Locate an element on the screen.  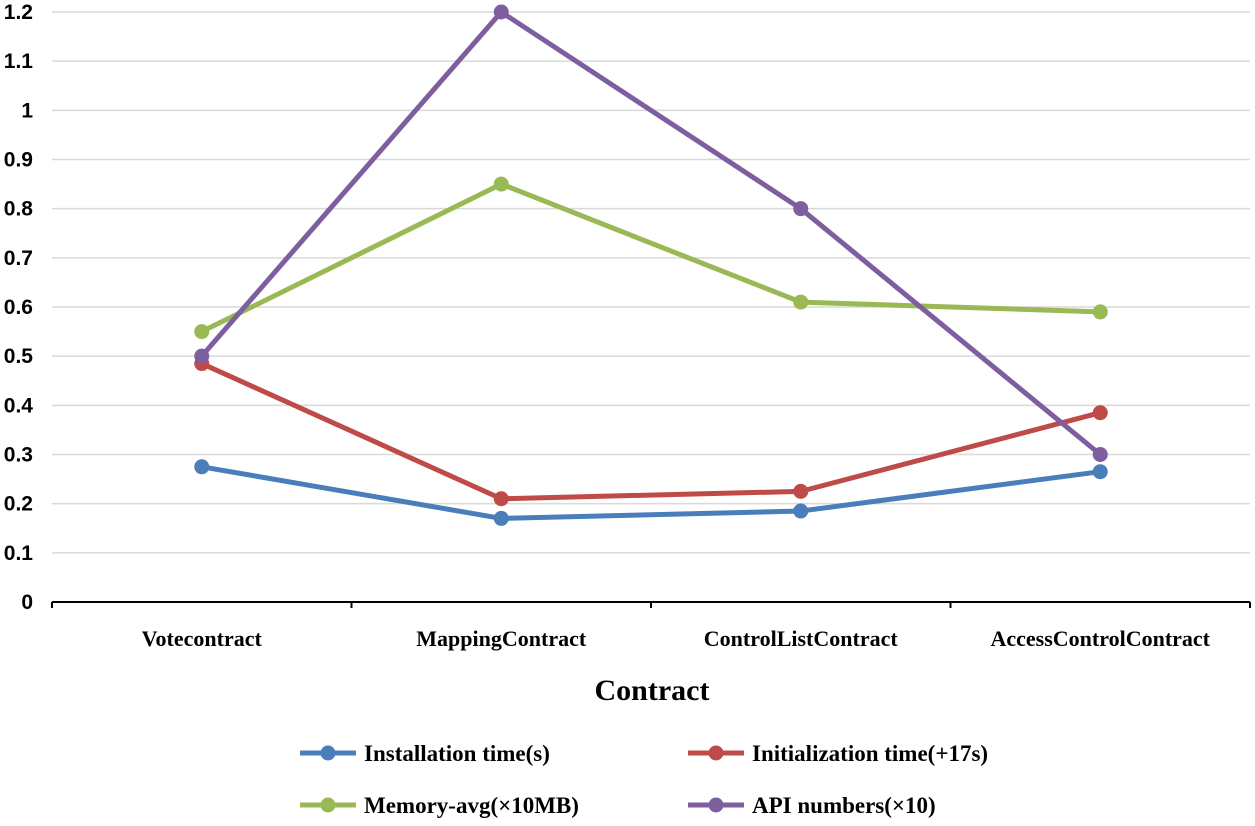
y-tick-label: 0.8 is located at coordinates (19, 209).